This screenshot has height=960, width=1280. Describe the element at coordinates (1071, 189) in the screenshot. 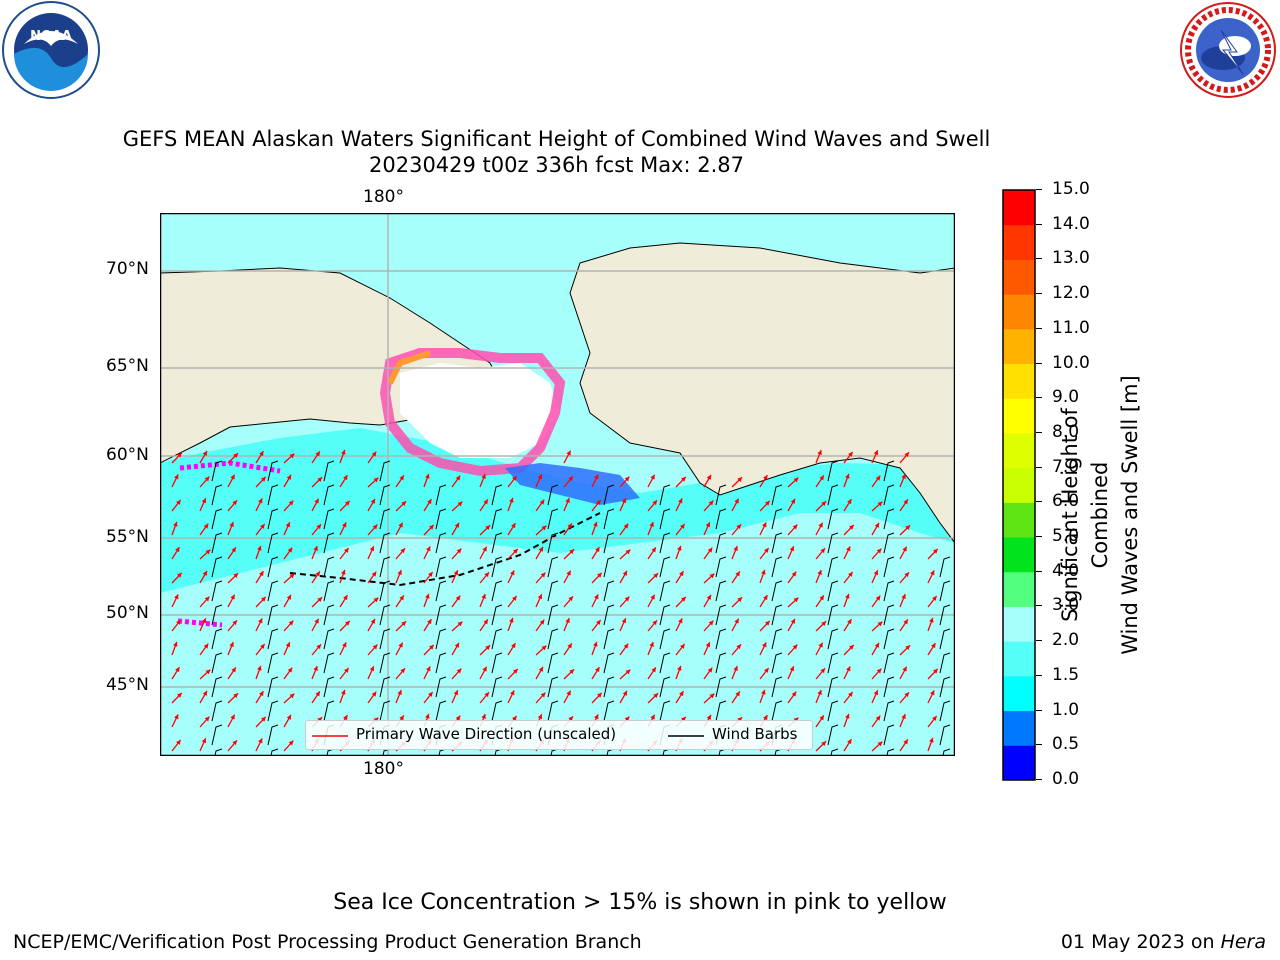

I see `colorbar-tick-label: 15.0` at that location.